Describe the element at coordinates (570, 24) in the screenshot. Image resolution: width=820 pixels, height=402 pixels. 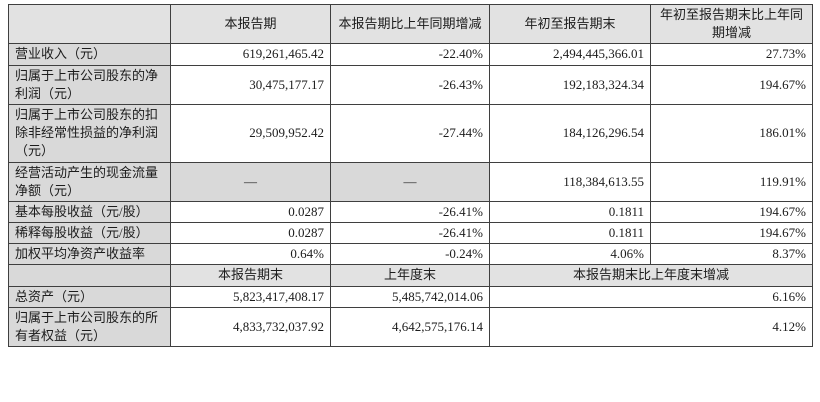
I see `col-header-ytd: 年初至报告期末` at that location.